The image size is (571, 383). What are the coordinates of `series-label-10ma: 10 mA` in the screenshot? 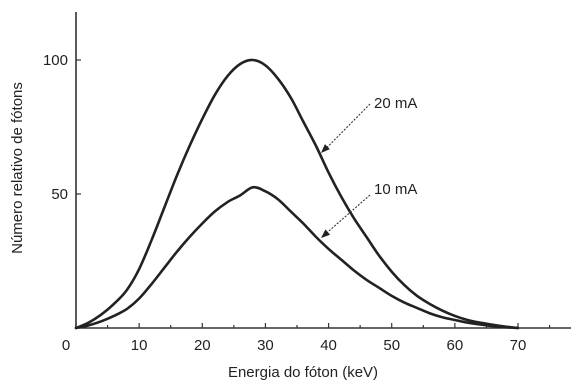 It's located at (395, 189).